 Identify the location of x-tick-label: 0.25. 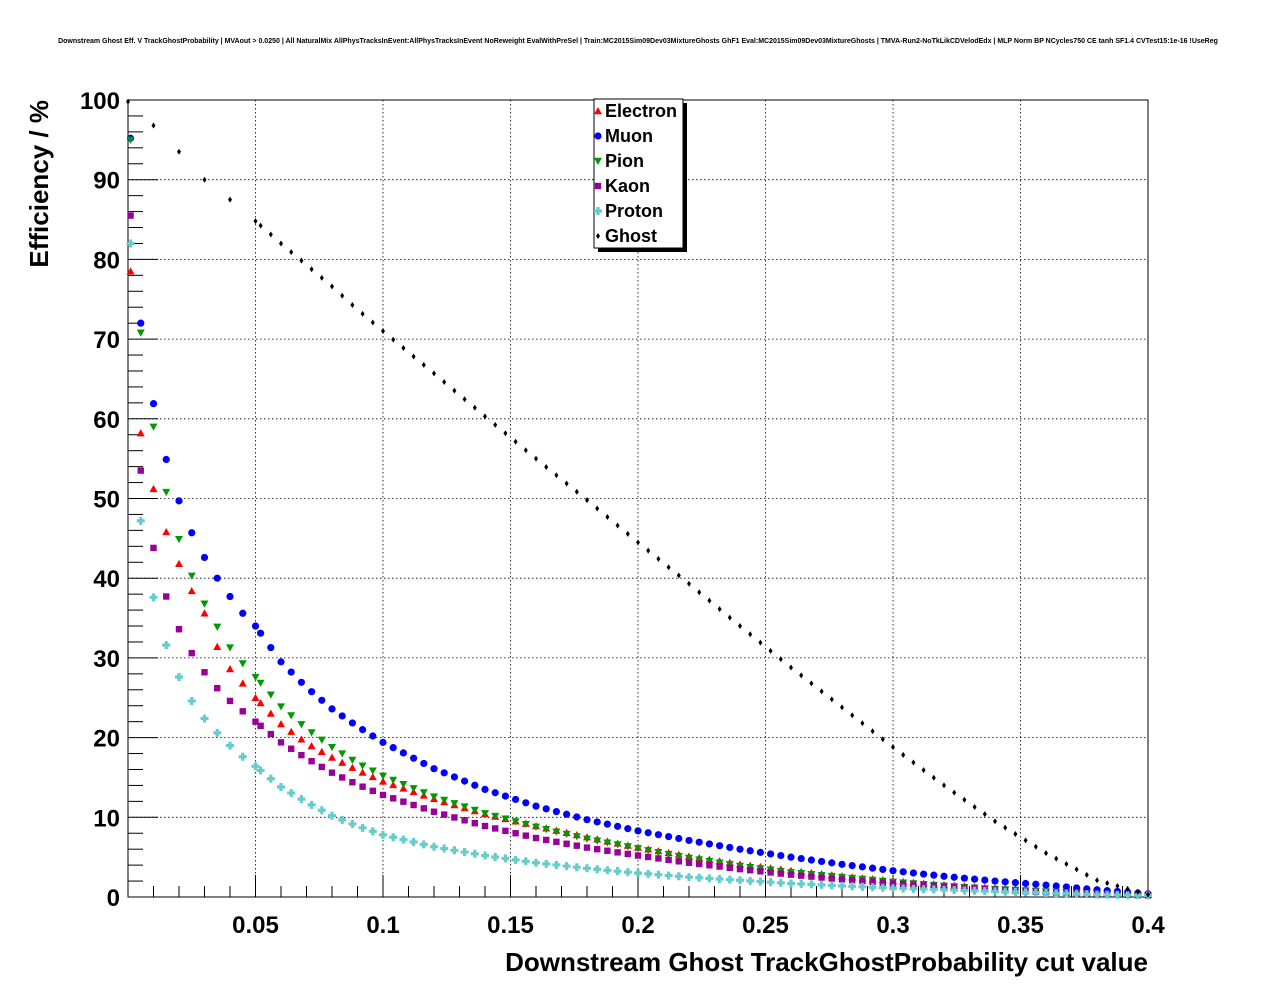
(765, 925).